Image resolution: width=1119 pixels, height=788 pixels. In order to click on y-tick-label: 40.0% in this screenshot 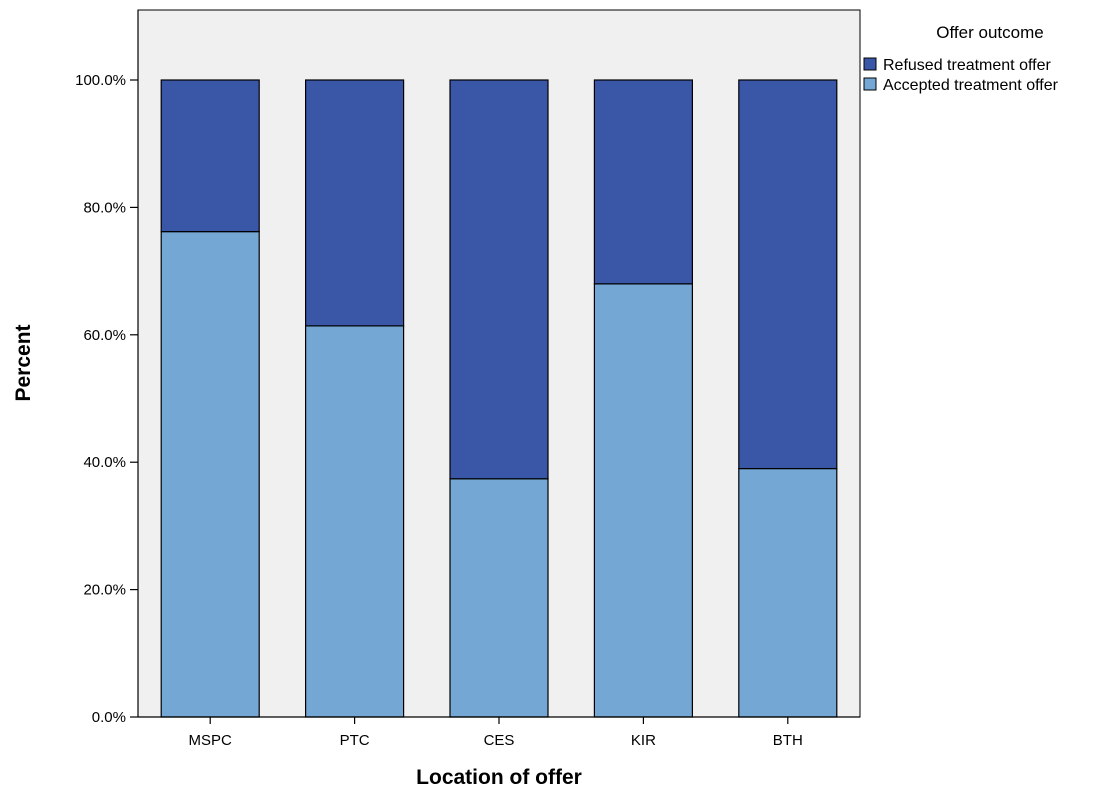, I will do `click(104, 462)`.